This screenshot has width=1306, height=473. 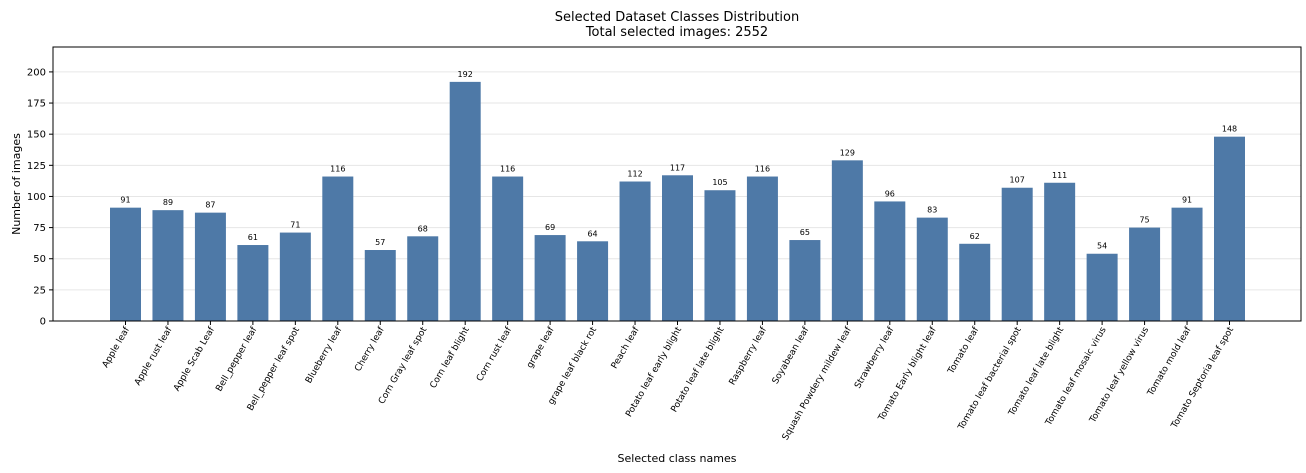 I want to click on x-axis-label: Selected class names, so click(x=677, y=458).